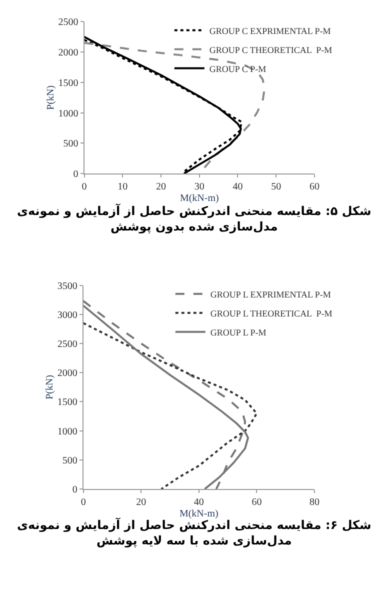  Describe the element at coordinates (270, 294) in the screenshot. I see `legend-label: GROUP L EXPRIMENTAL P-M` at that location.